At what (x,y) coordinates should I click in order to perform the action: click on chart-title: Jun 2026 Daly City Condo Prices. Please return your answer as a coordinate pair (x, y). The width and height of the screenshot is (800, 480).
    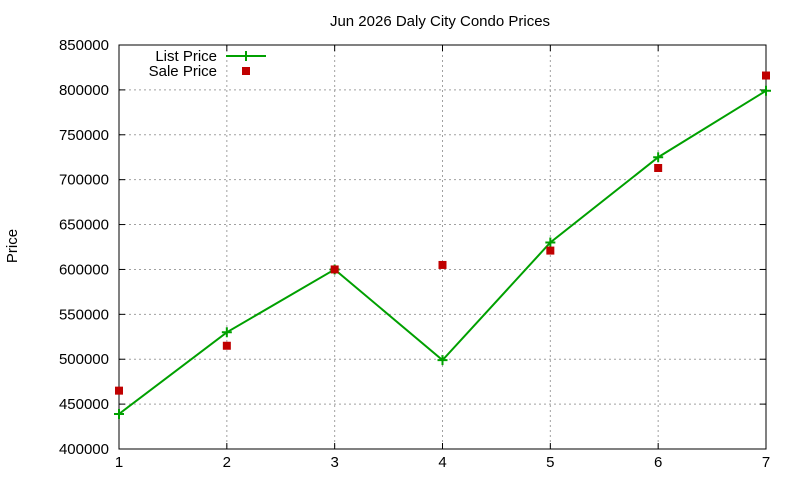
    Looking at the image, I should click on (440, 21).